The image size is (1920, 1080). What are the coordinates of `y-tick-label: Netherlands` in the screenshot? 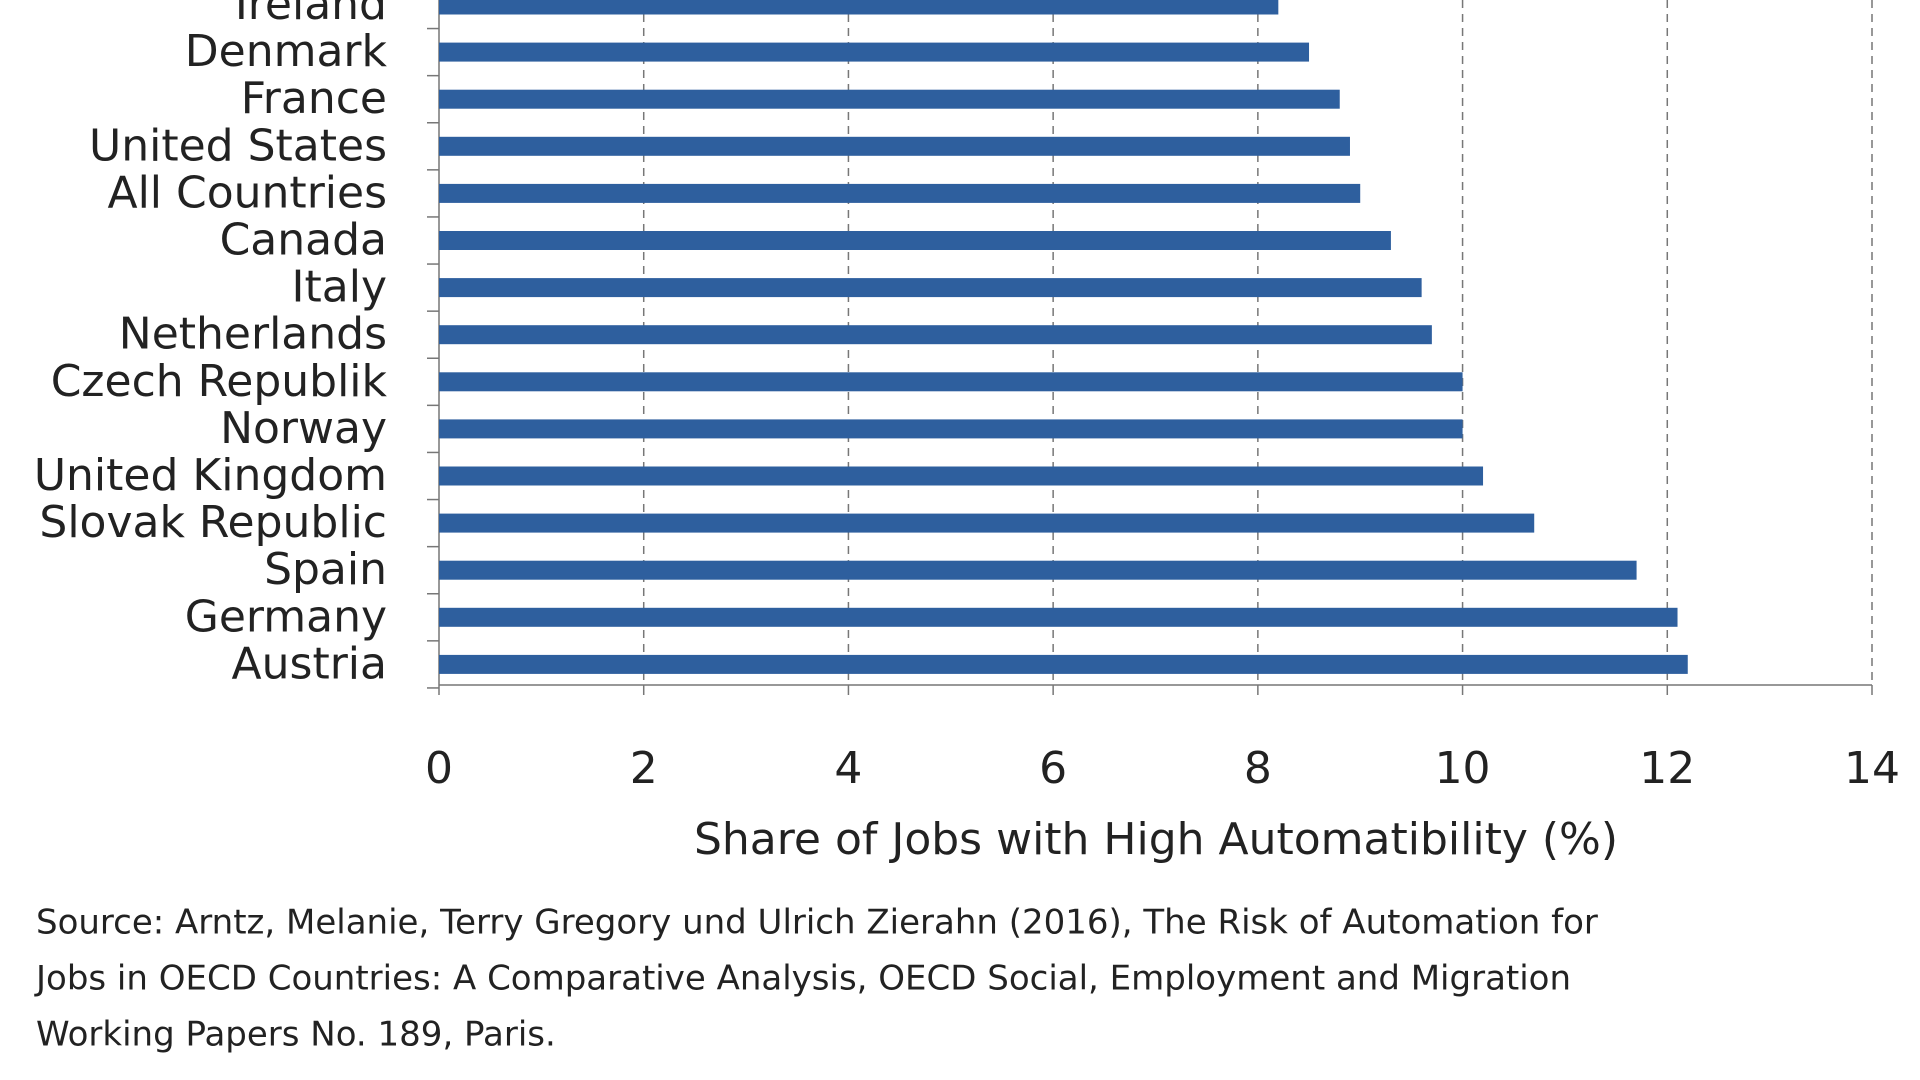 It's located at (253, 334).